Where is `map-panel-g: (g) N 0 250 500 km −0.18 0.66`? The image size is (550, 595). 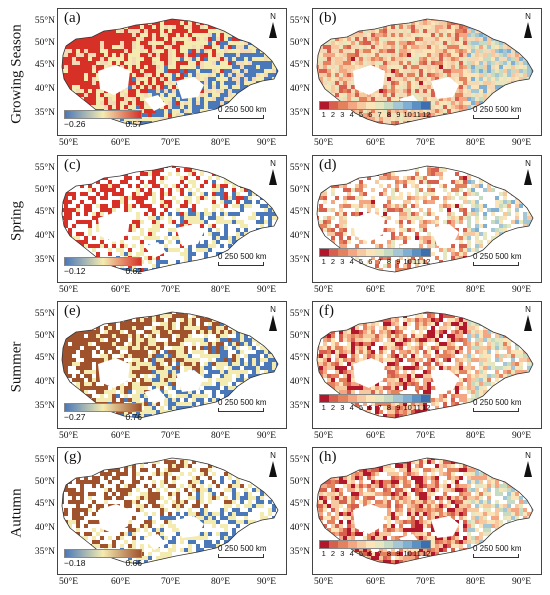
map-panel-g: (g) N 0 250 500 km −0.18 0.66 is located at coordinates (172, 511).